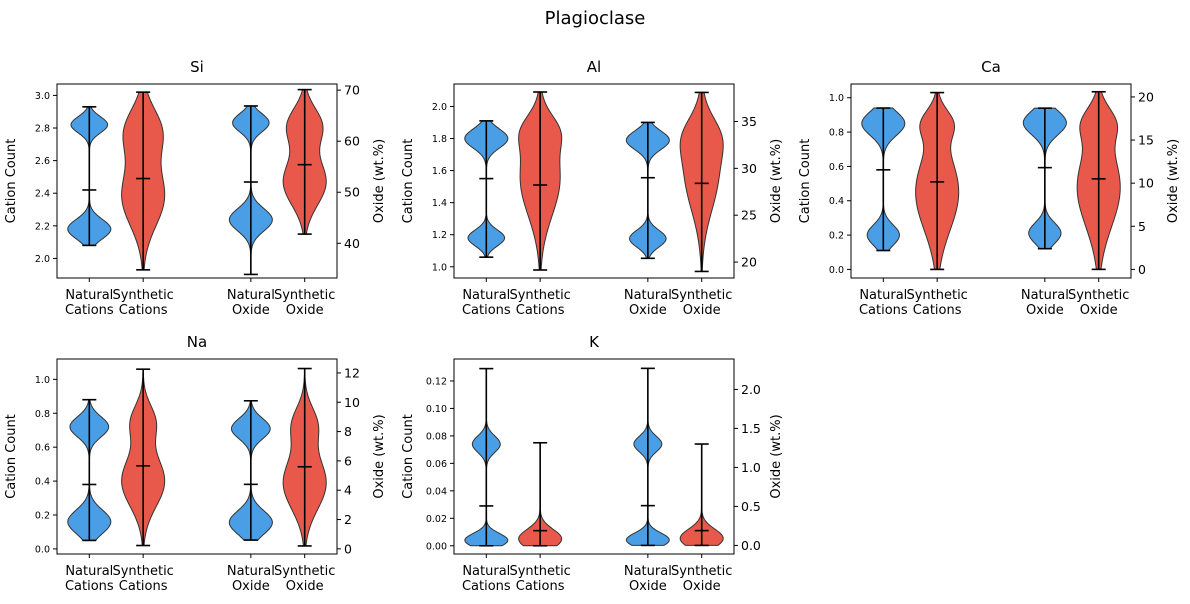 This screenshot has width=1190, height=604. Describe the element at coordinates (352, 402) in the screenshot. I see `y-right-tick-label: 10` at that location.